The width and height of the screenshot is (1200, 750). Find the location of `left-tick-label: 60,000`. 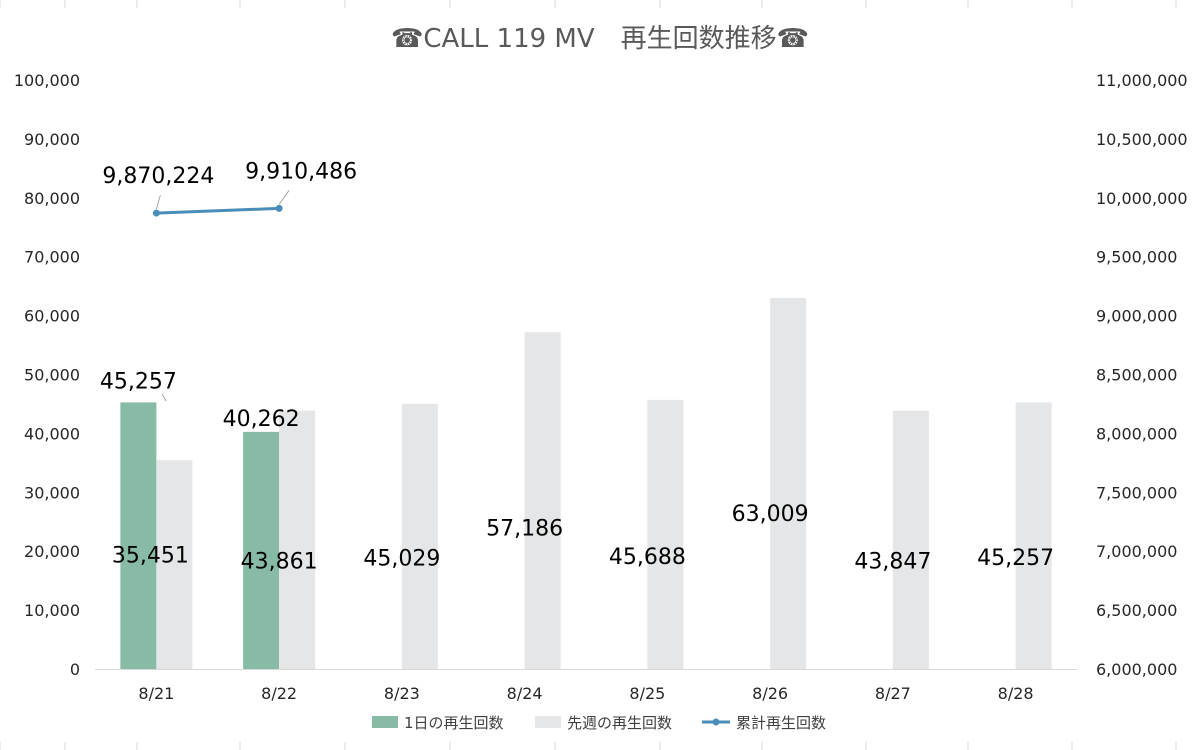

left-tick-label: 60,000 is located at coordinates (52, 316).